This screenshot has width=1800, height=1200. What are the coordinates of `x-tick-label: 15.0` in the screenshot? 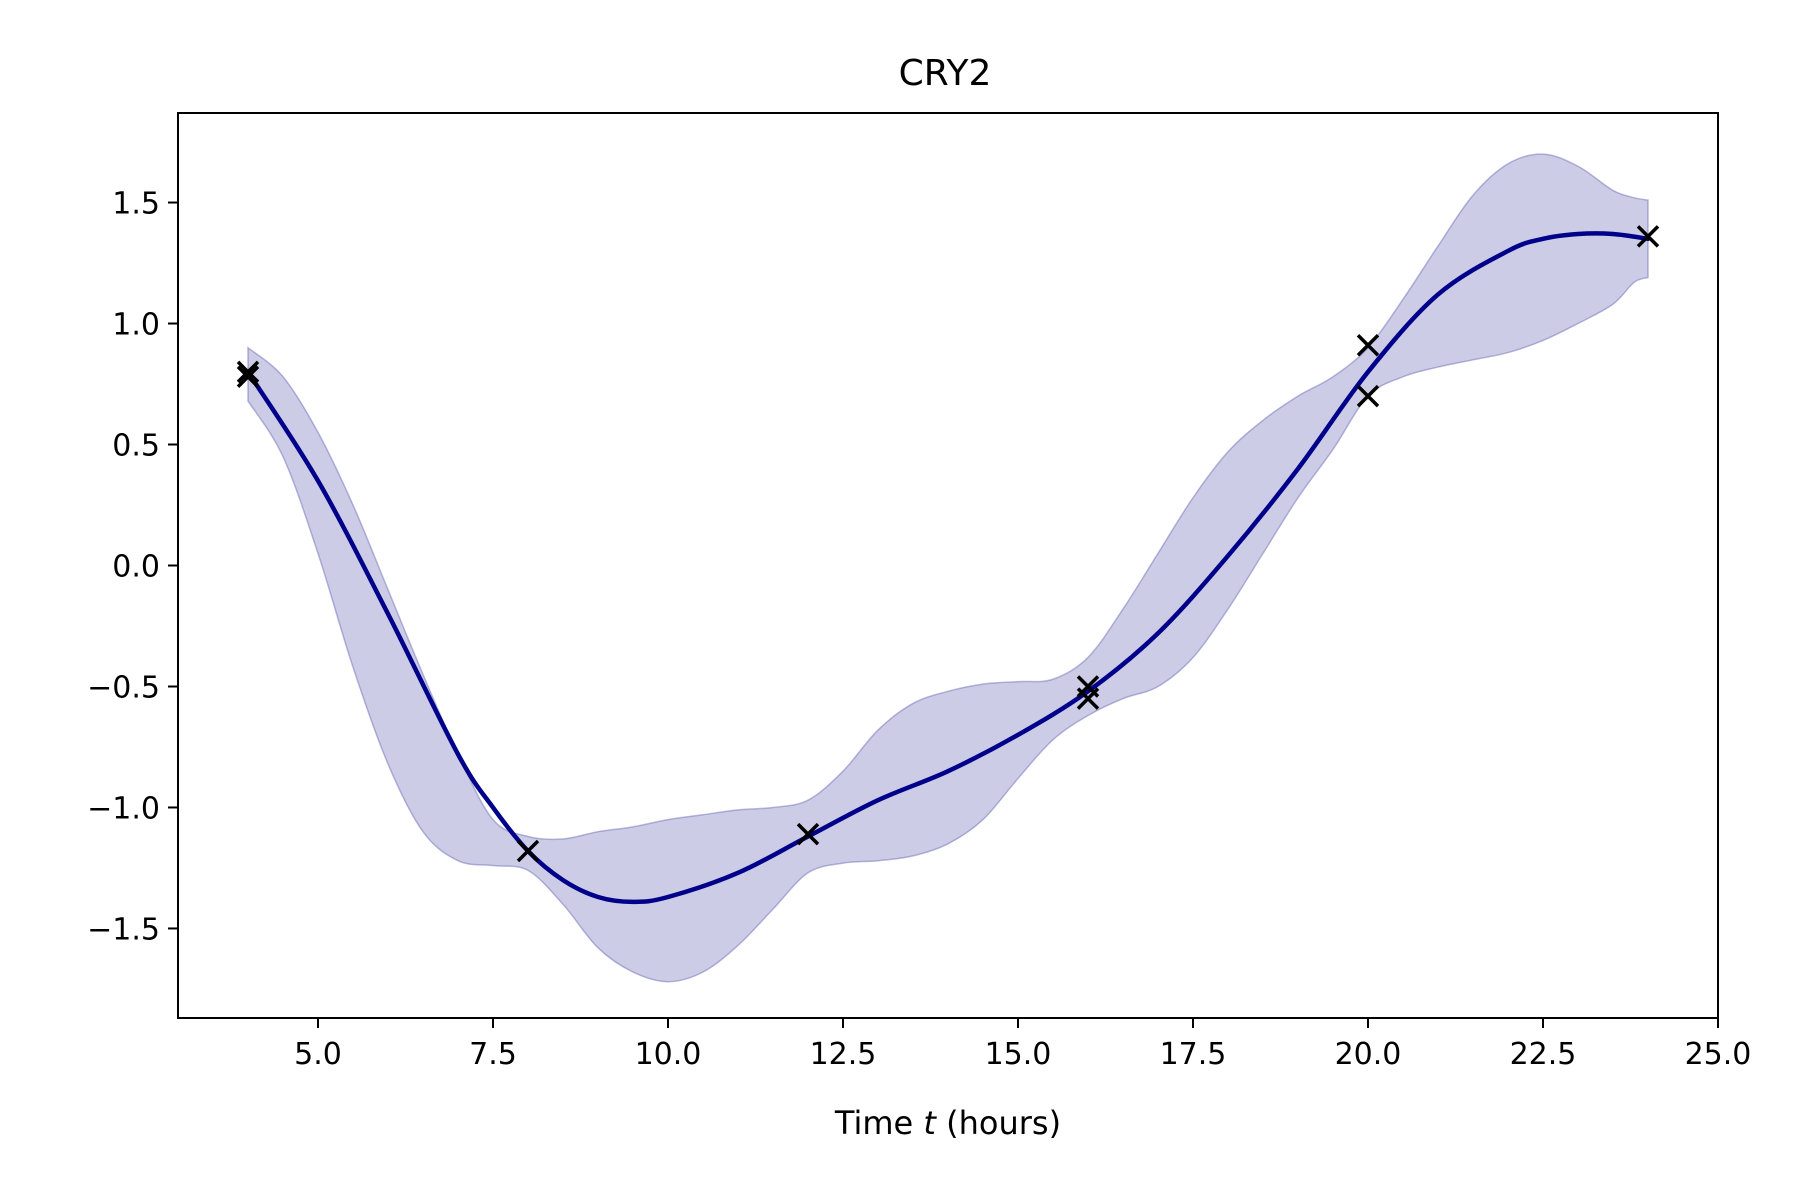 It's located at (1018, 1054).